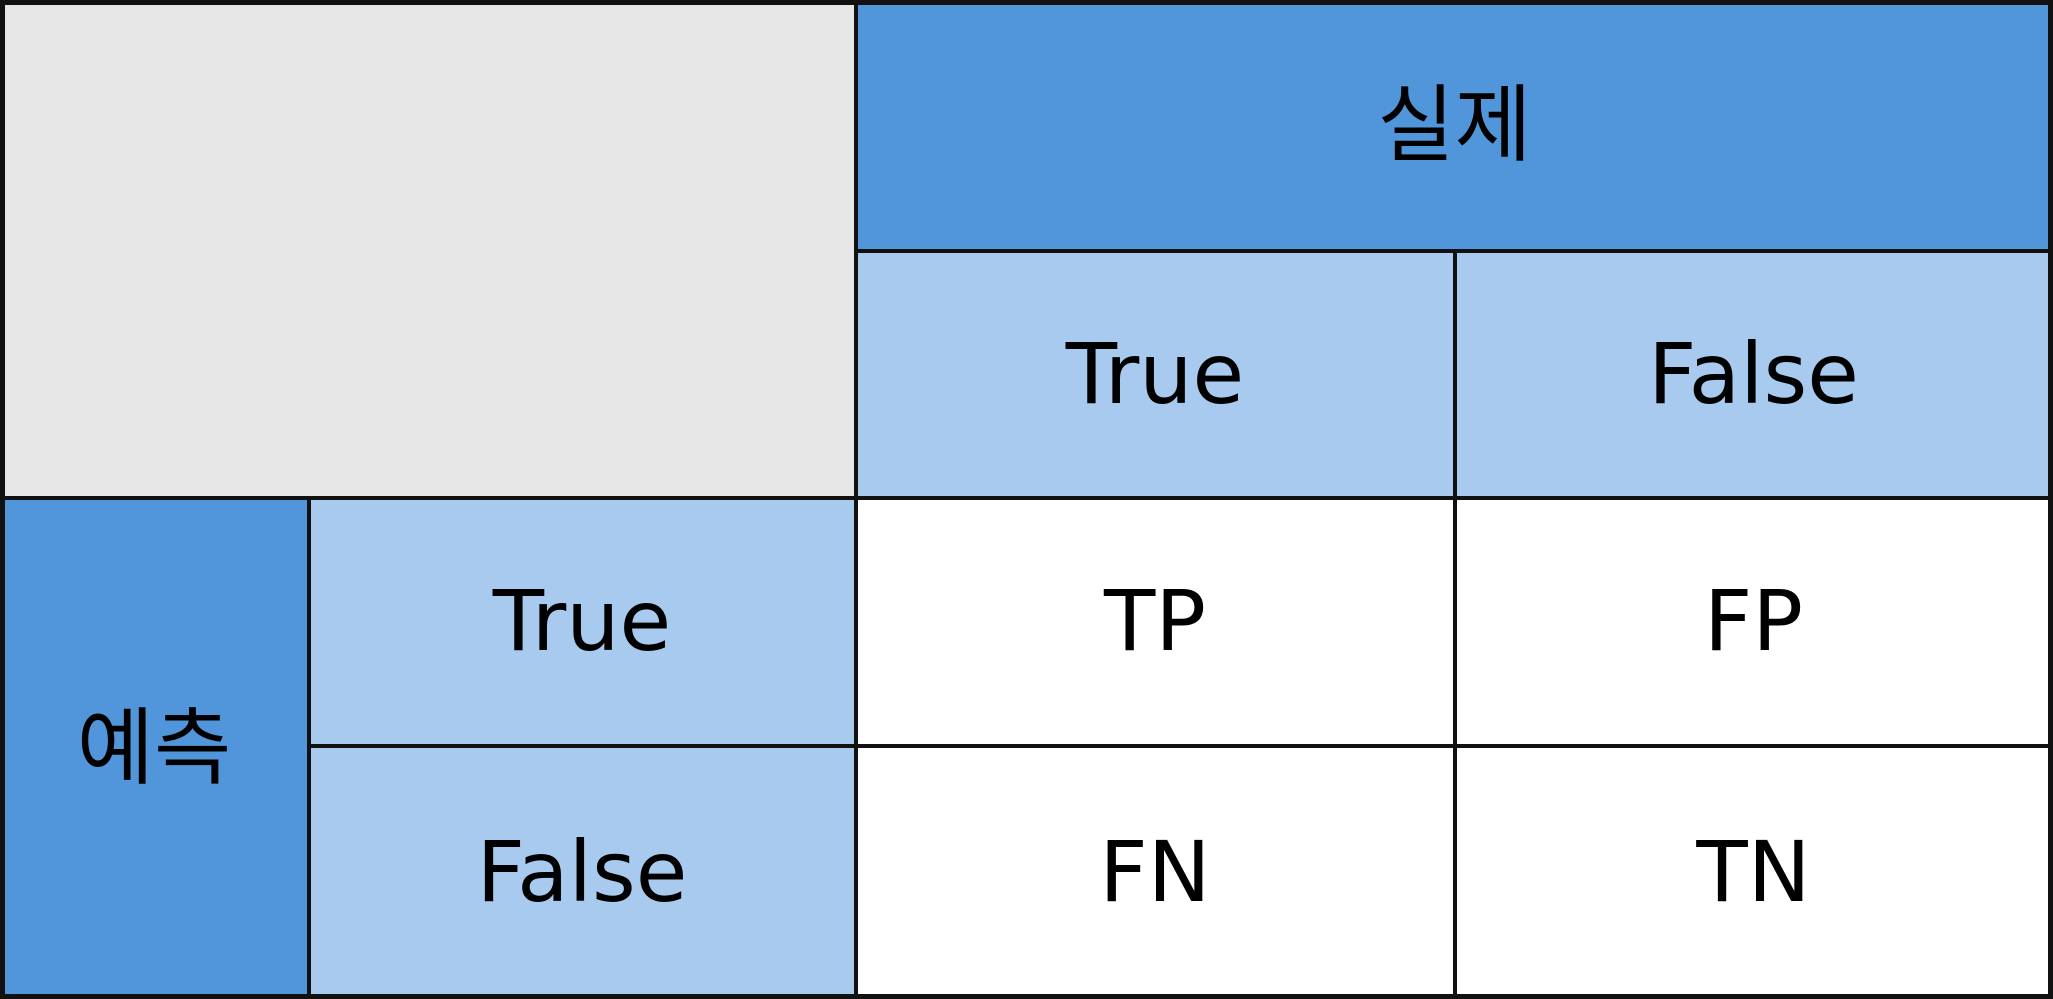 The image size is (2053, 999). What do you see at coordinates (856, 499) in the screenshot?
I see `divider-left-section` at bounding box center [856, 499].